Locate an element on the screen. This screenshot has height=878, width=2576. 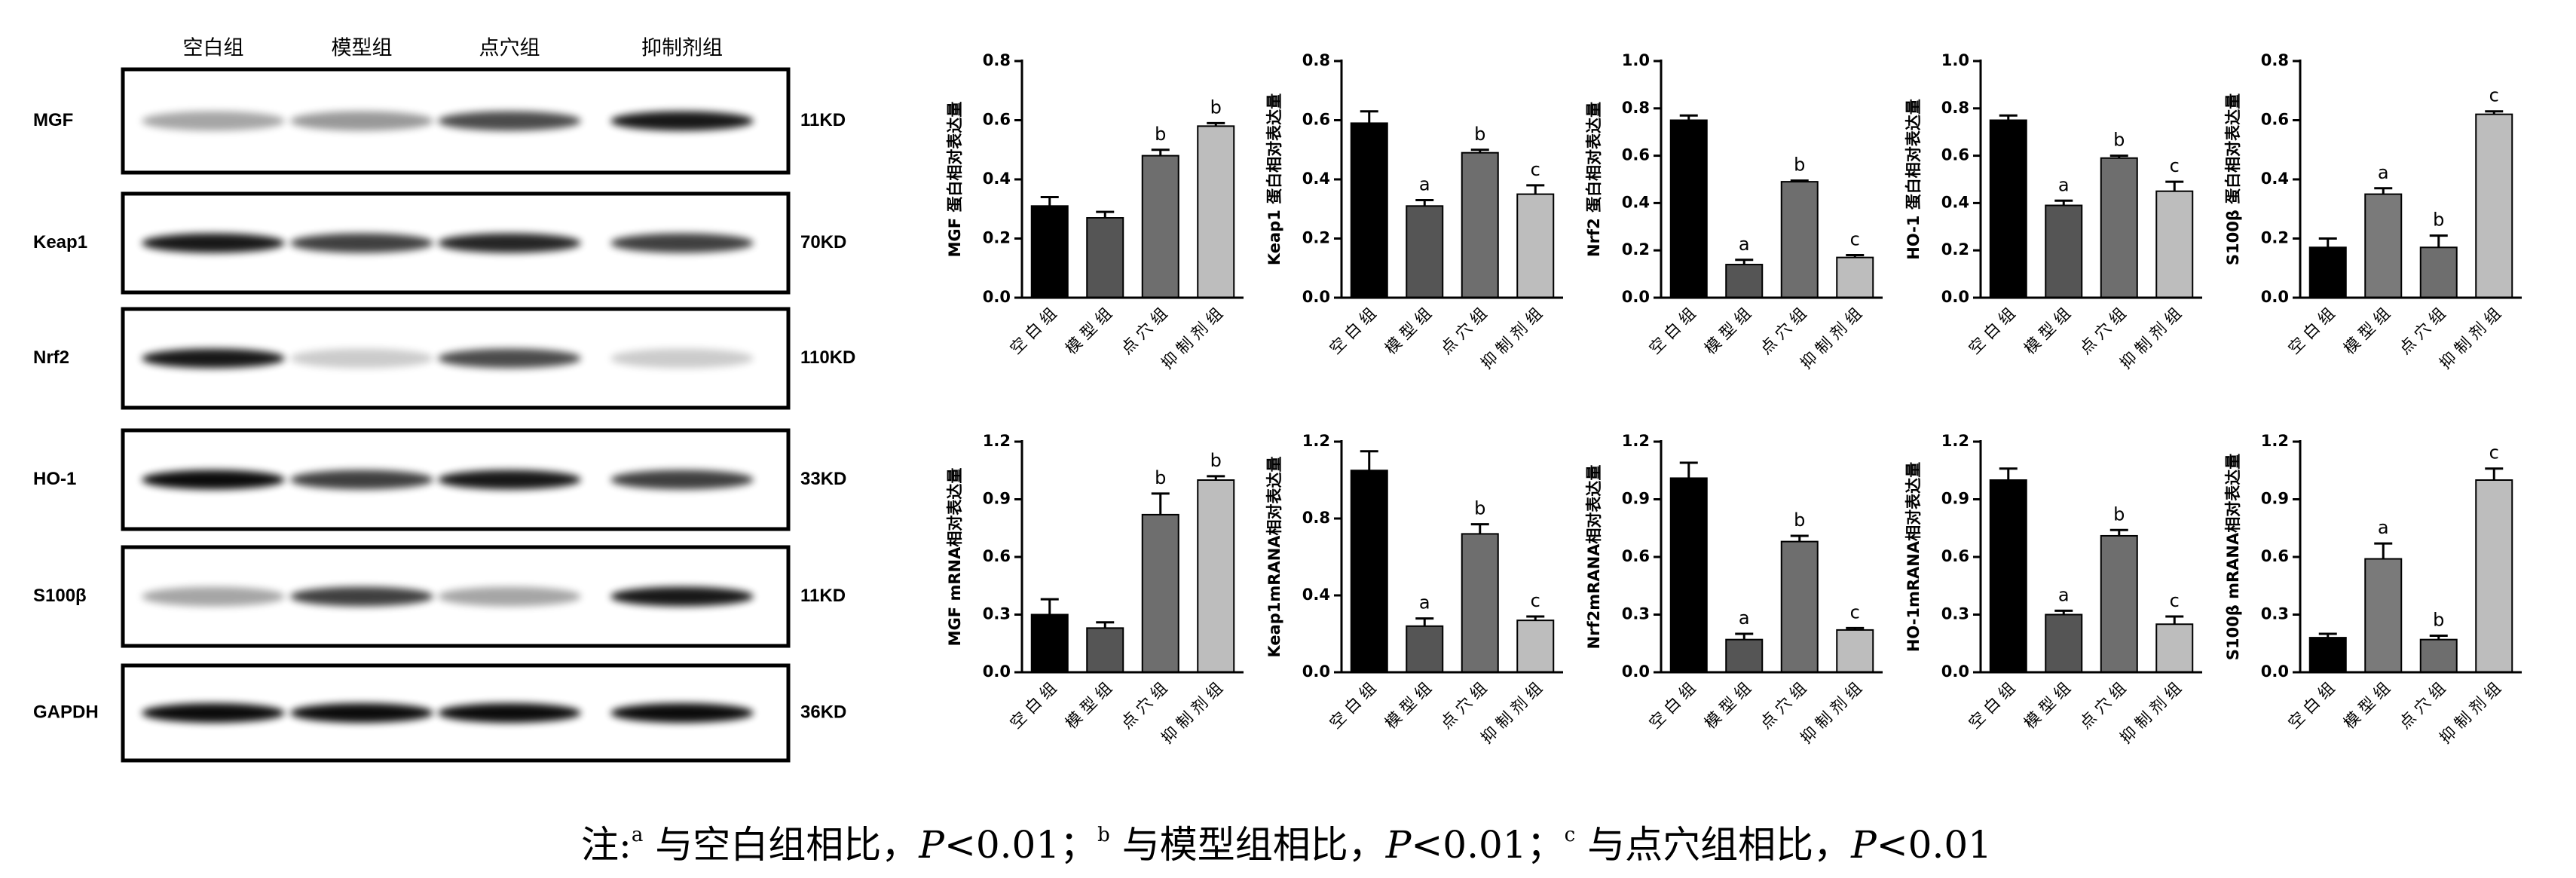
note-text: 与点穴组相比， is located at coordinates (1713, 845).